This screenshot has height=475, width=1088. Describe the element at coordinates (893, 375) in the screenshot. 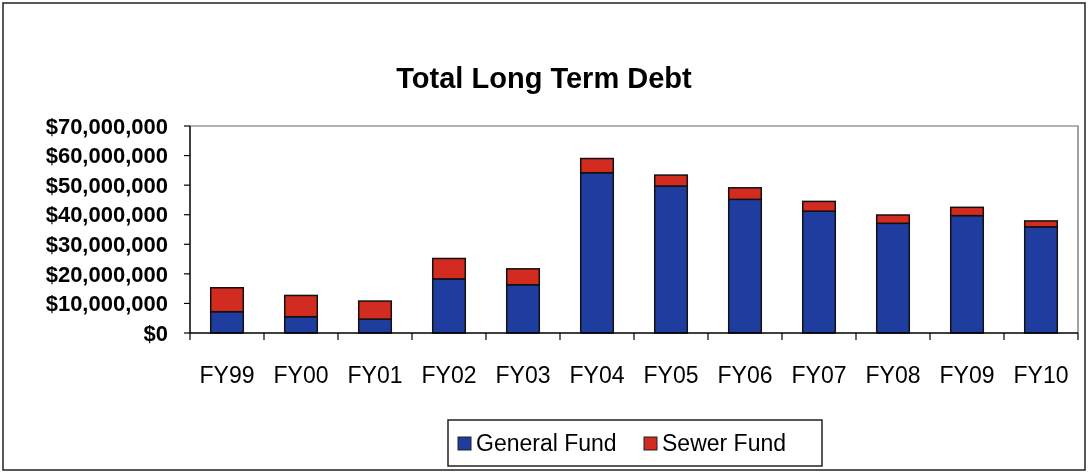

I see `x-tick-label: FY08` at that location.